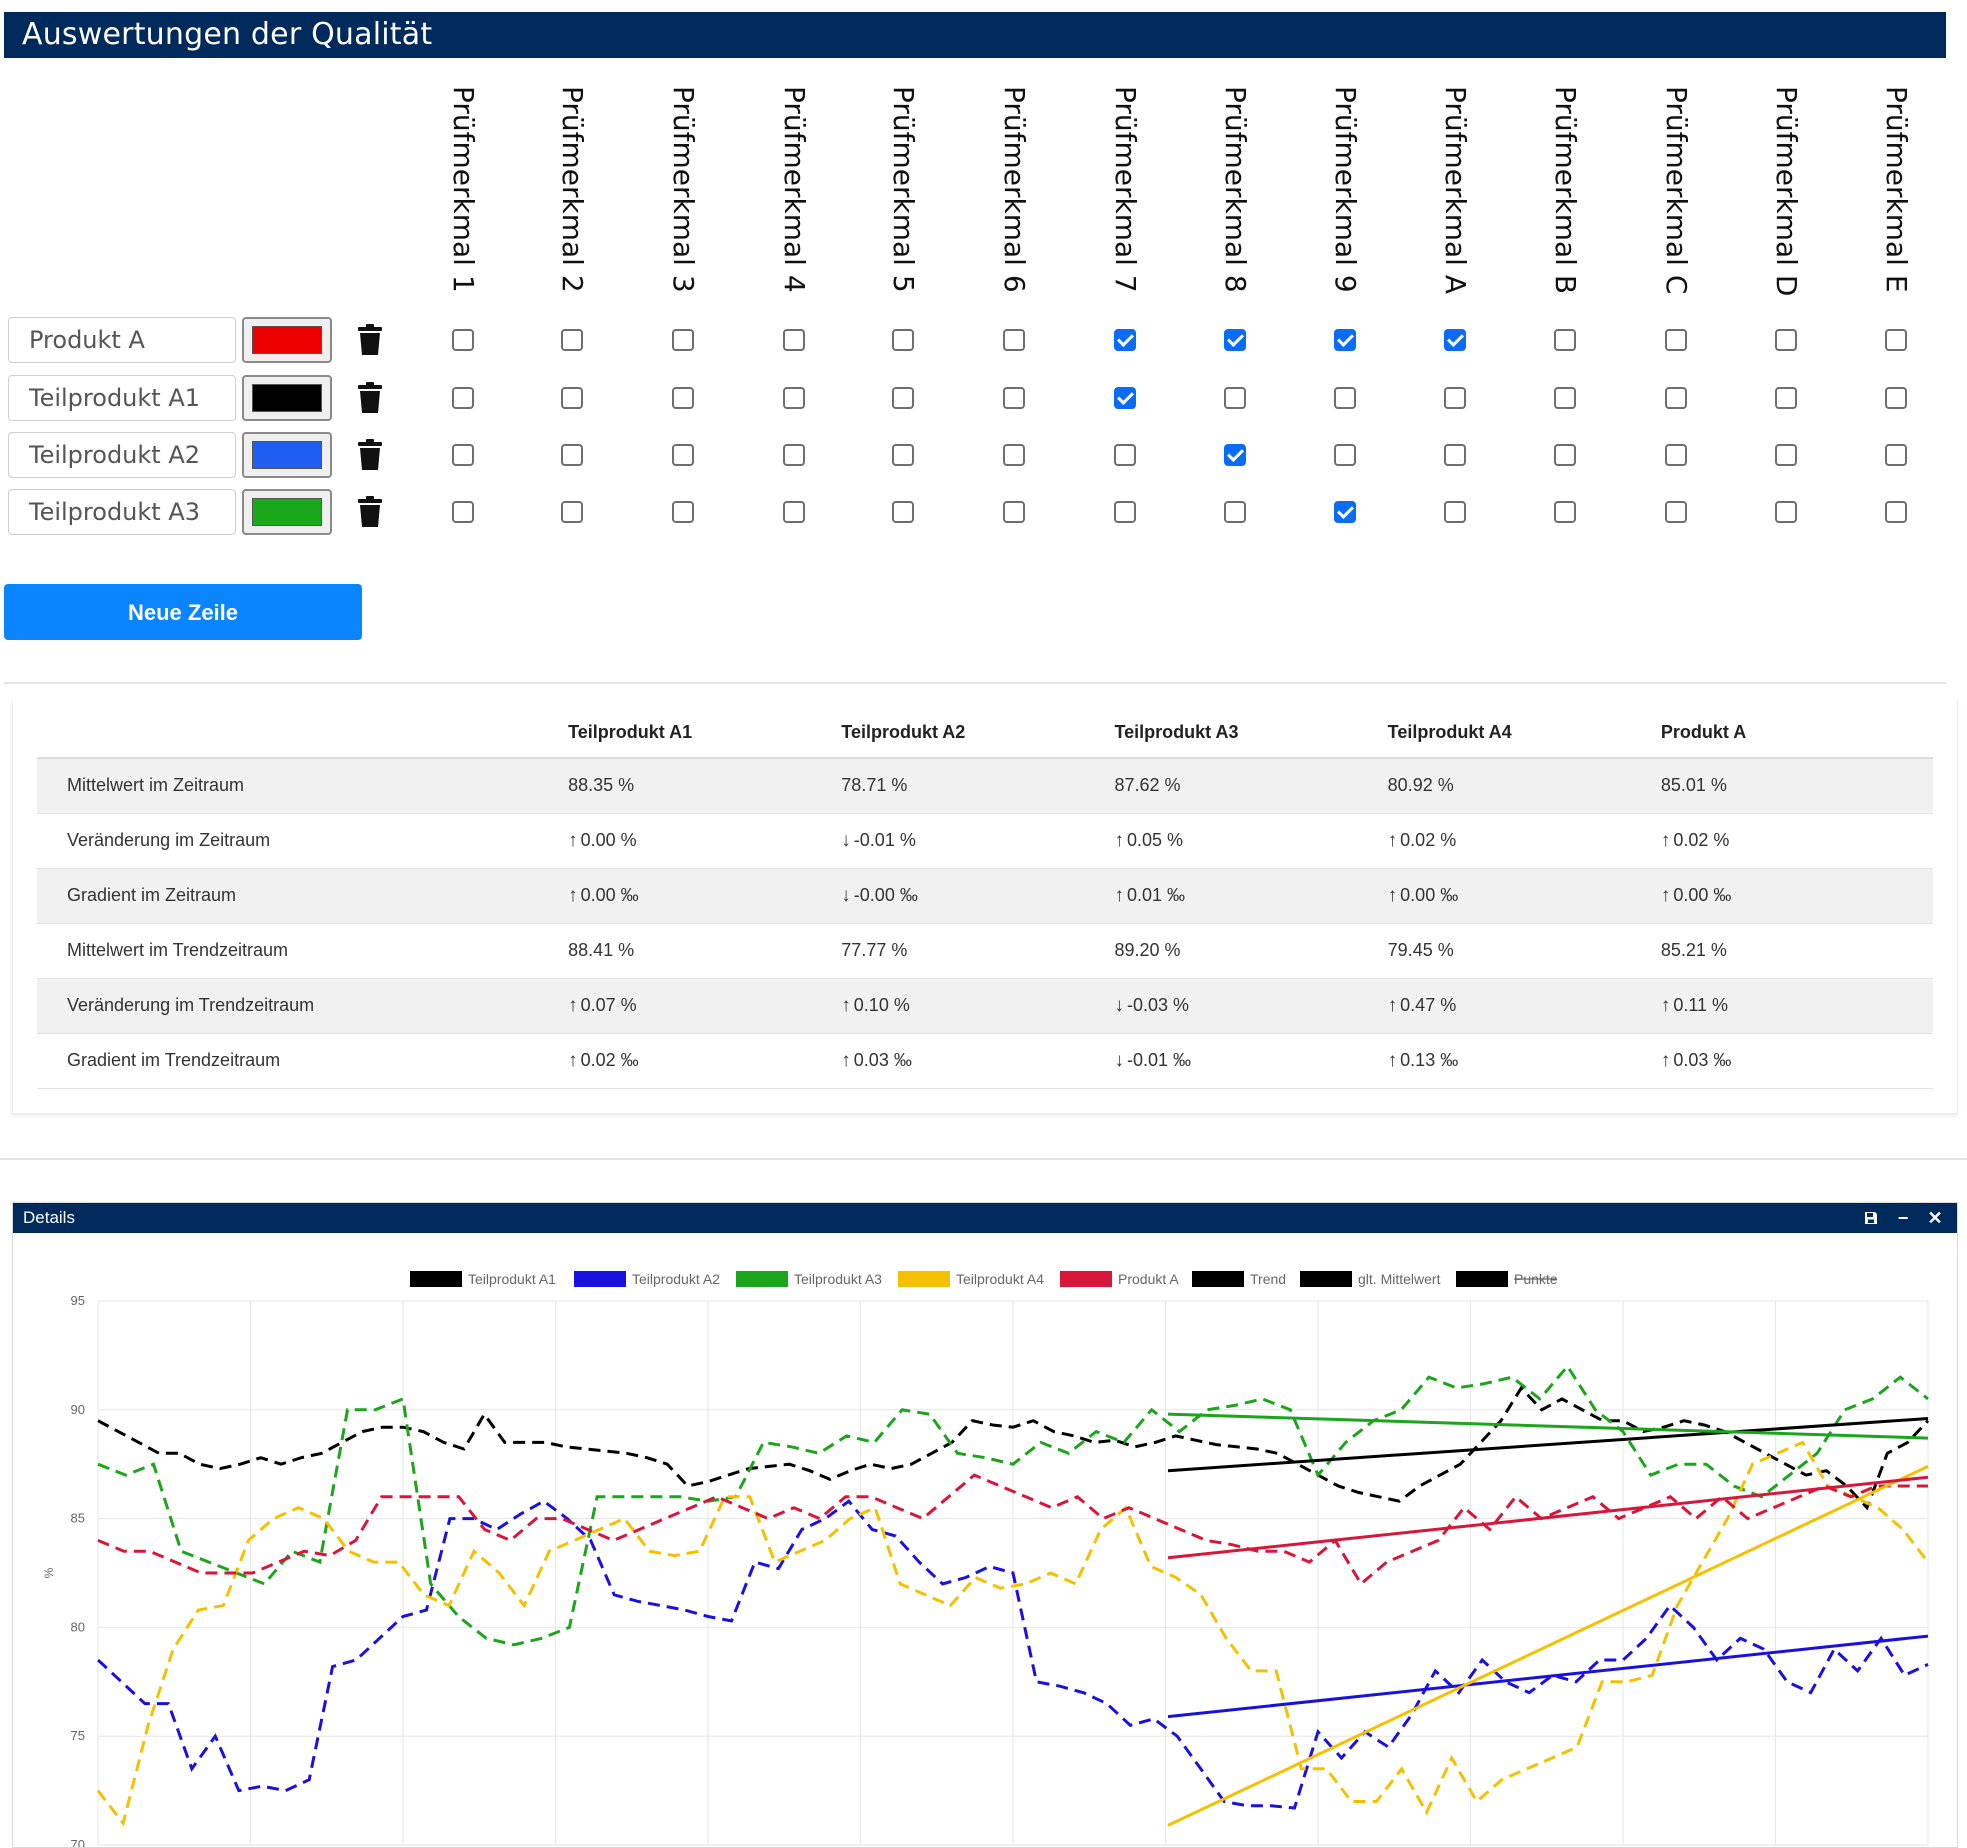  Describe the element at coordinates (49, 1217) in the screenshot. I see `details-title: Details` at that location.